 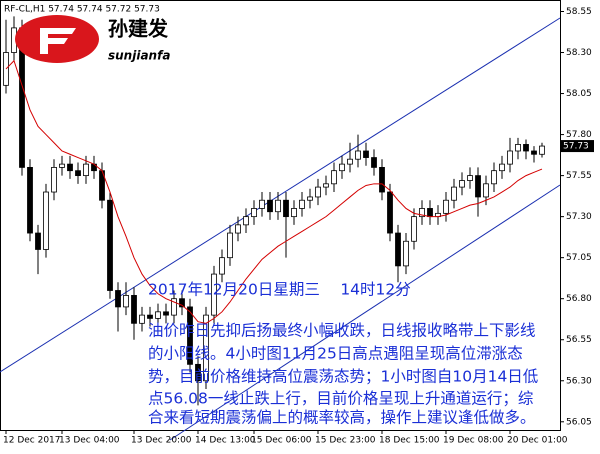 What do you see at coordinates (225, 441) in the screenshot?
I see `x-tick-label: 14 Dec 13:00` at bounding box center [225, 441].